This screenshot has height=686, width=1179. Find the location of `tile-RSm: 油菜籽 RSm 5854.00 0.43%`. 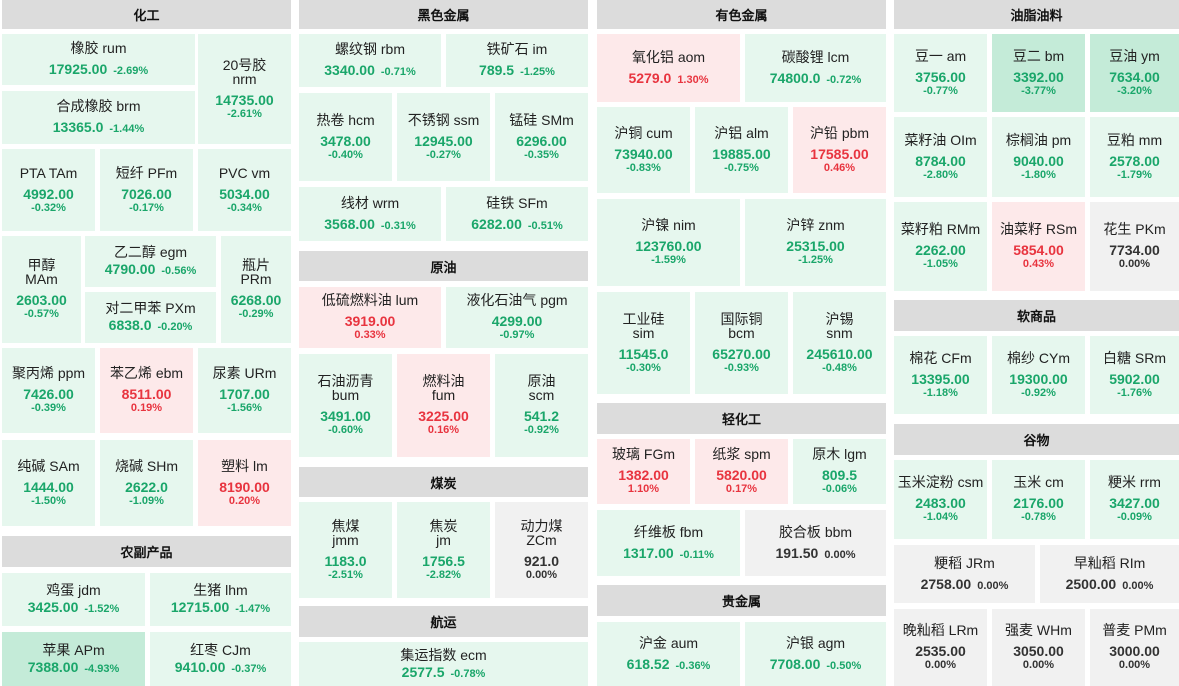

tile-RSm: 油菜籽 RSm 5854.00 0.43% is located at coordinates (1038, 246).